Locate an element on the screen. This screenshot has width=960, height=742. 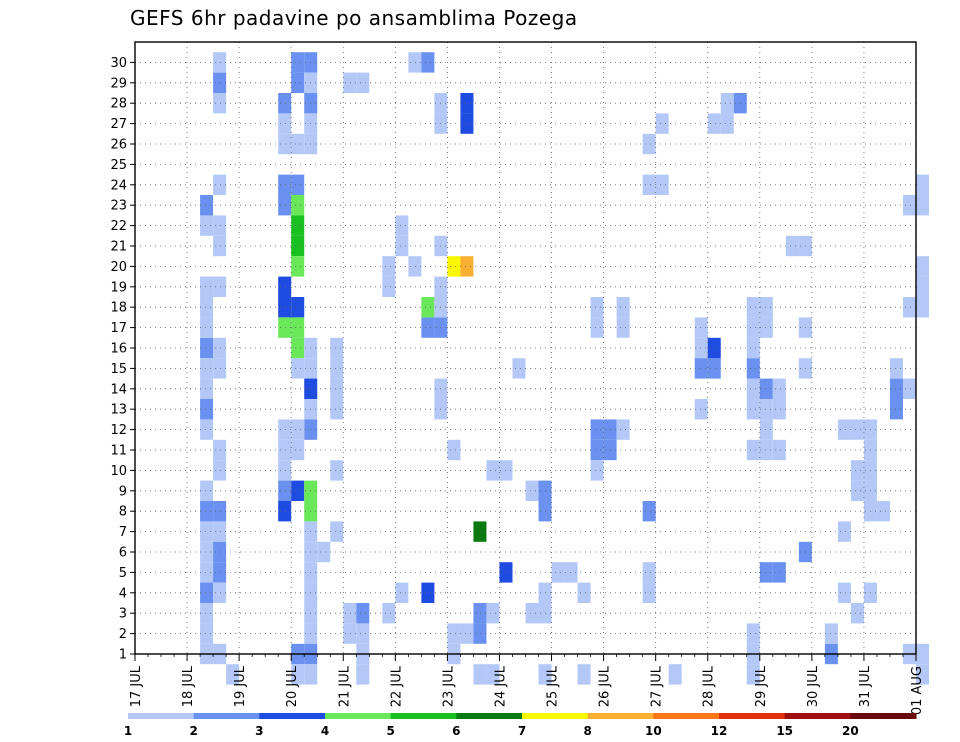
y-tick-label: 11 is located at coordinates (118, 451).